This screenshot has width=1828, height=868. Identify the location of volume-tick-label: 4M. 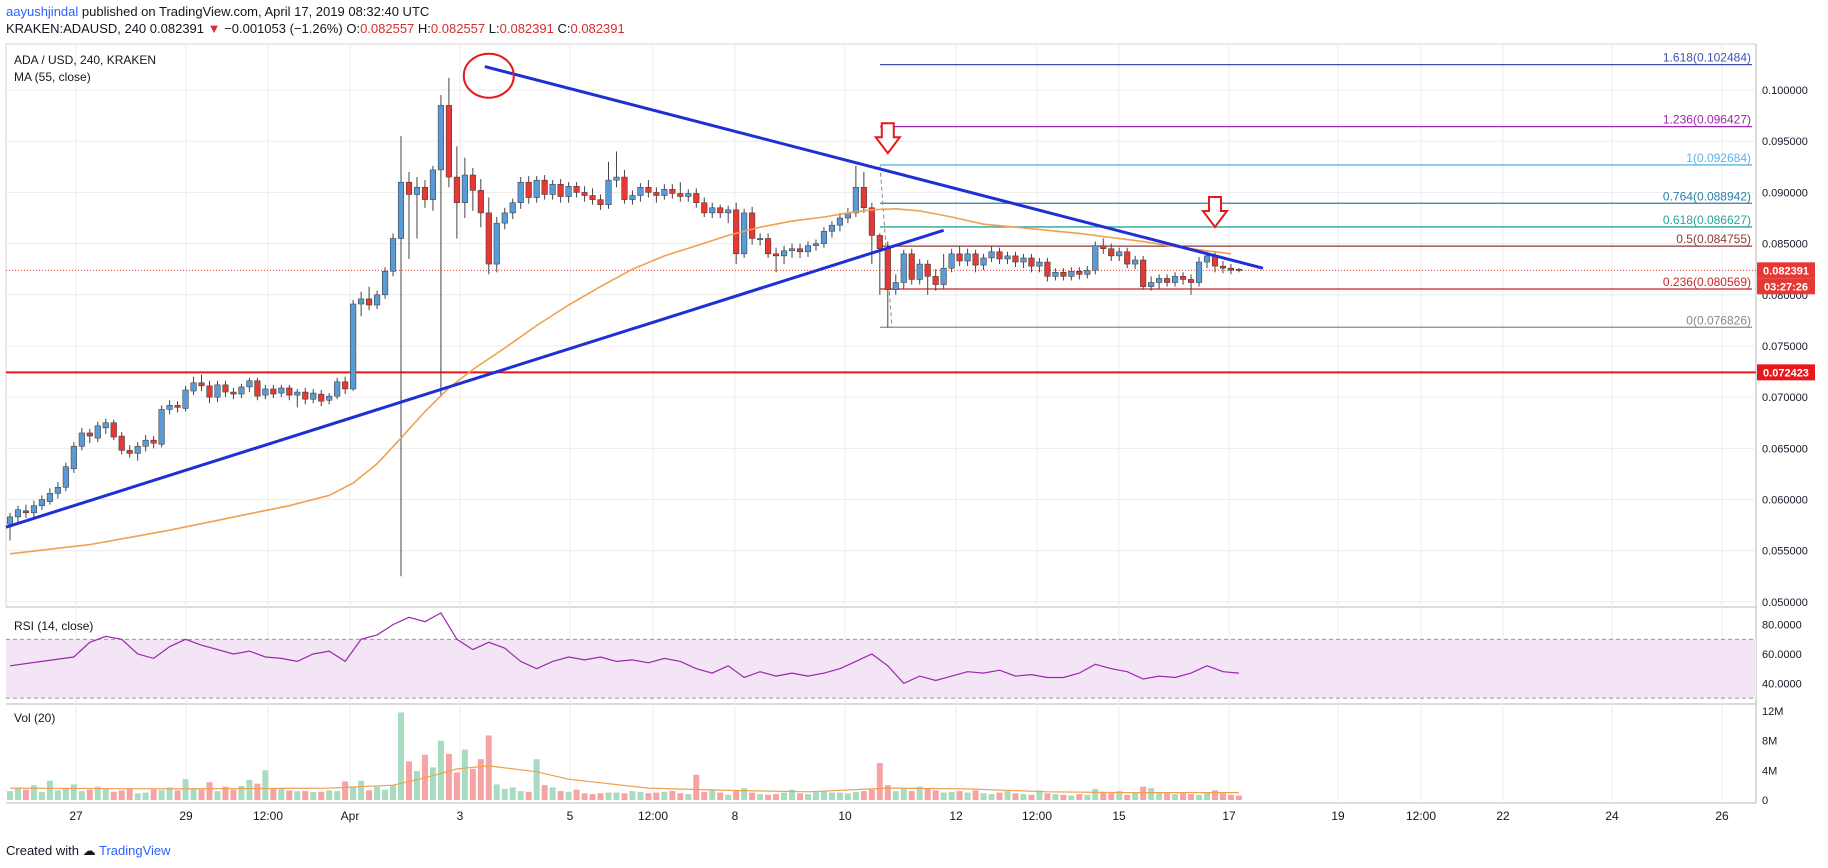
(1769, 771).